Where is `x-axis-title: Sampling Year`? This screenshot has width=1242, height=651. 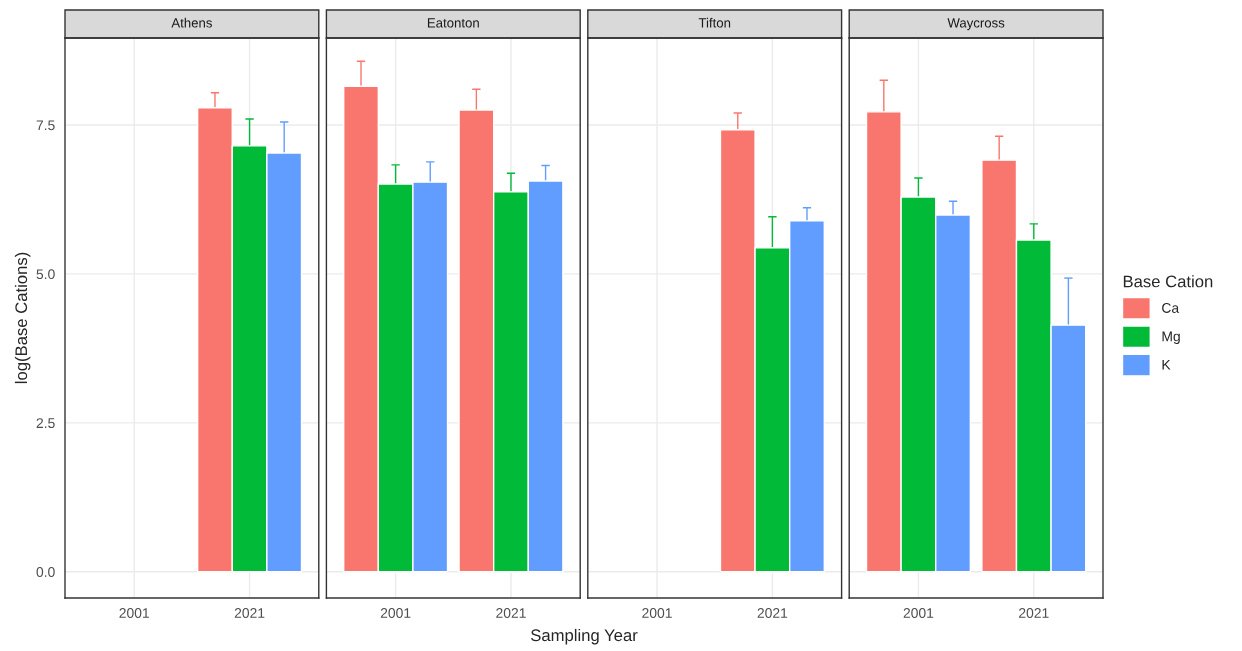 x-axis-title: Sampling Year is located at coordinates (584, 636).